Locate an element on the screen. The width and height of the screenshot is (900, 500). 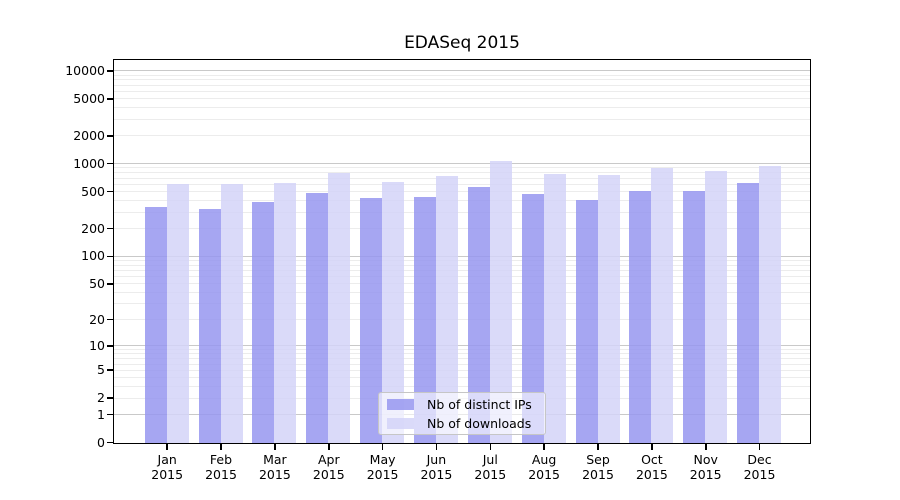
bar-distinct-ips-apr is located at coordinates (317, 317).